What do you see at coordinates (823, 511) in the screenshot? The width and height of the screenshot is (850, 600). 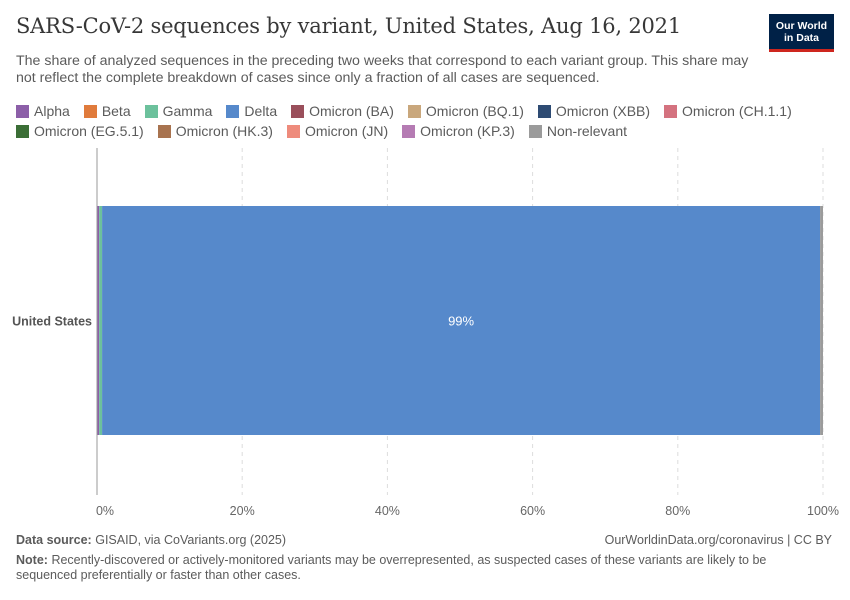 I see `x-tick-label: 100%` at bounding box center [823, 511].